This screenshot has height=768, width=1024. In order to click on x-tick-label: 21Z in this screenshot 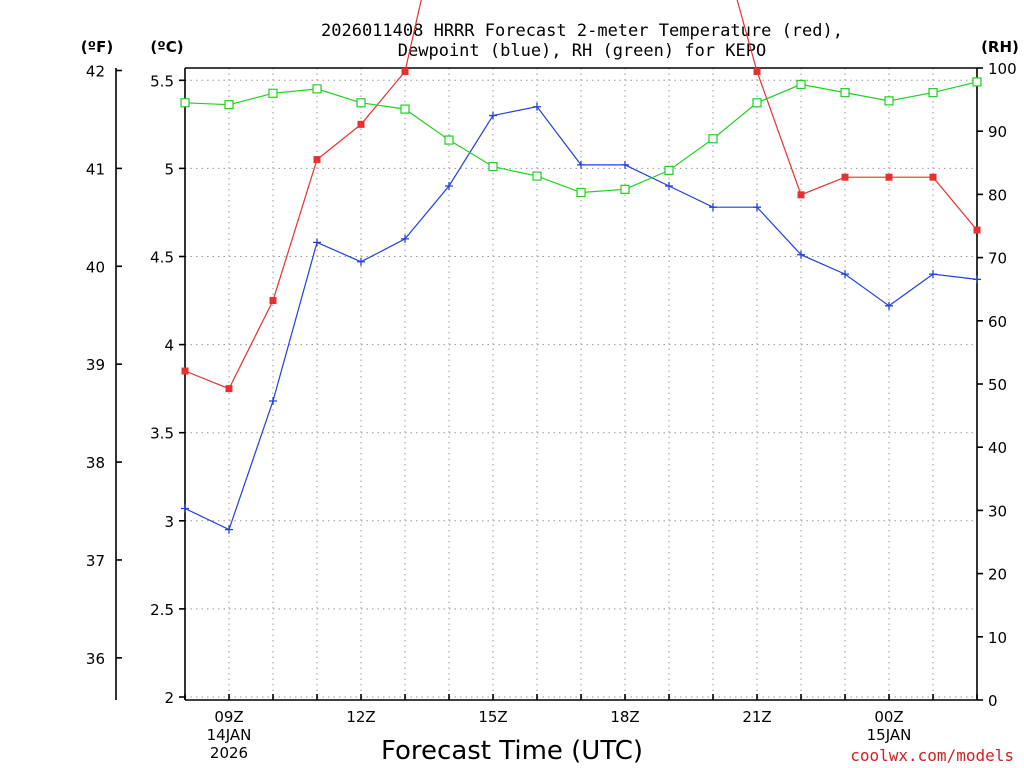, I will do `click(756, 717)`.